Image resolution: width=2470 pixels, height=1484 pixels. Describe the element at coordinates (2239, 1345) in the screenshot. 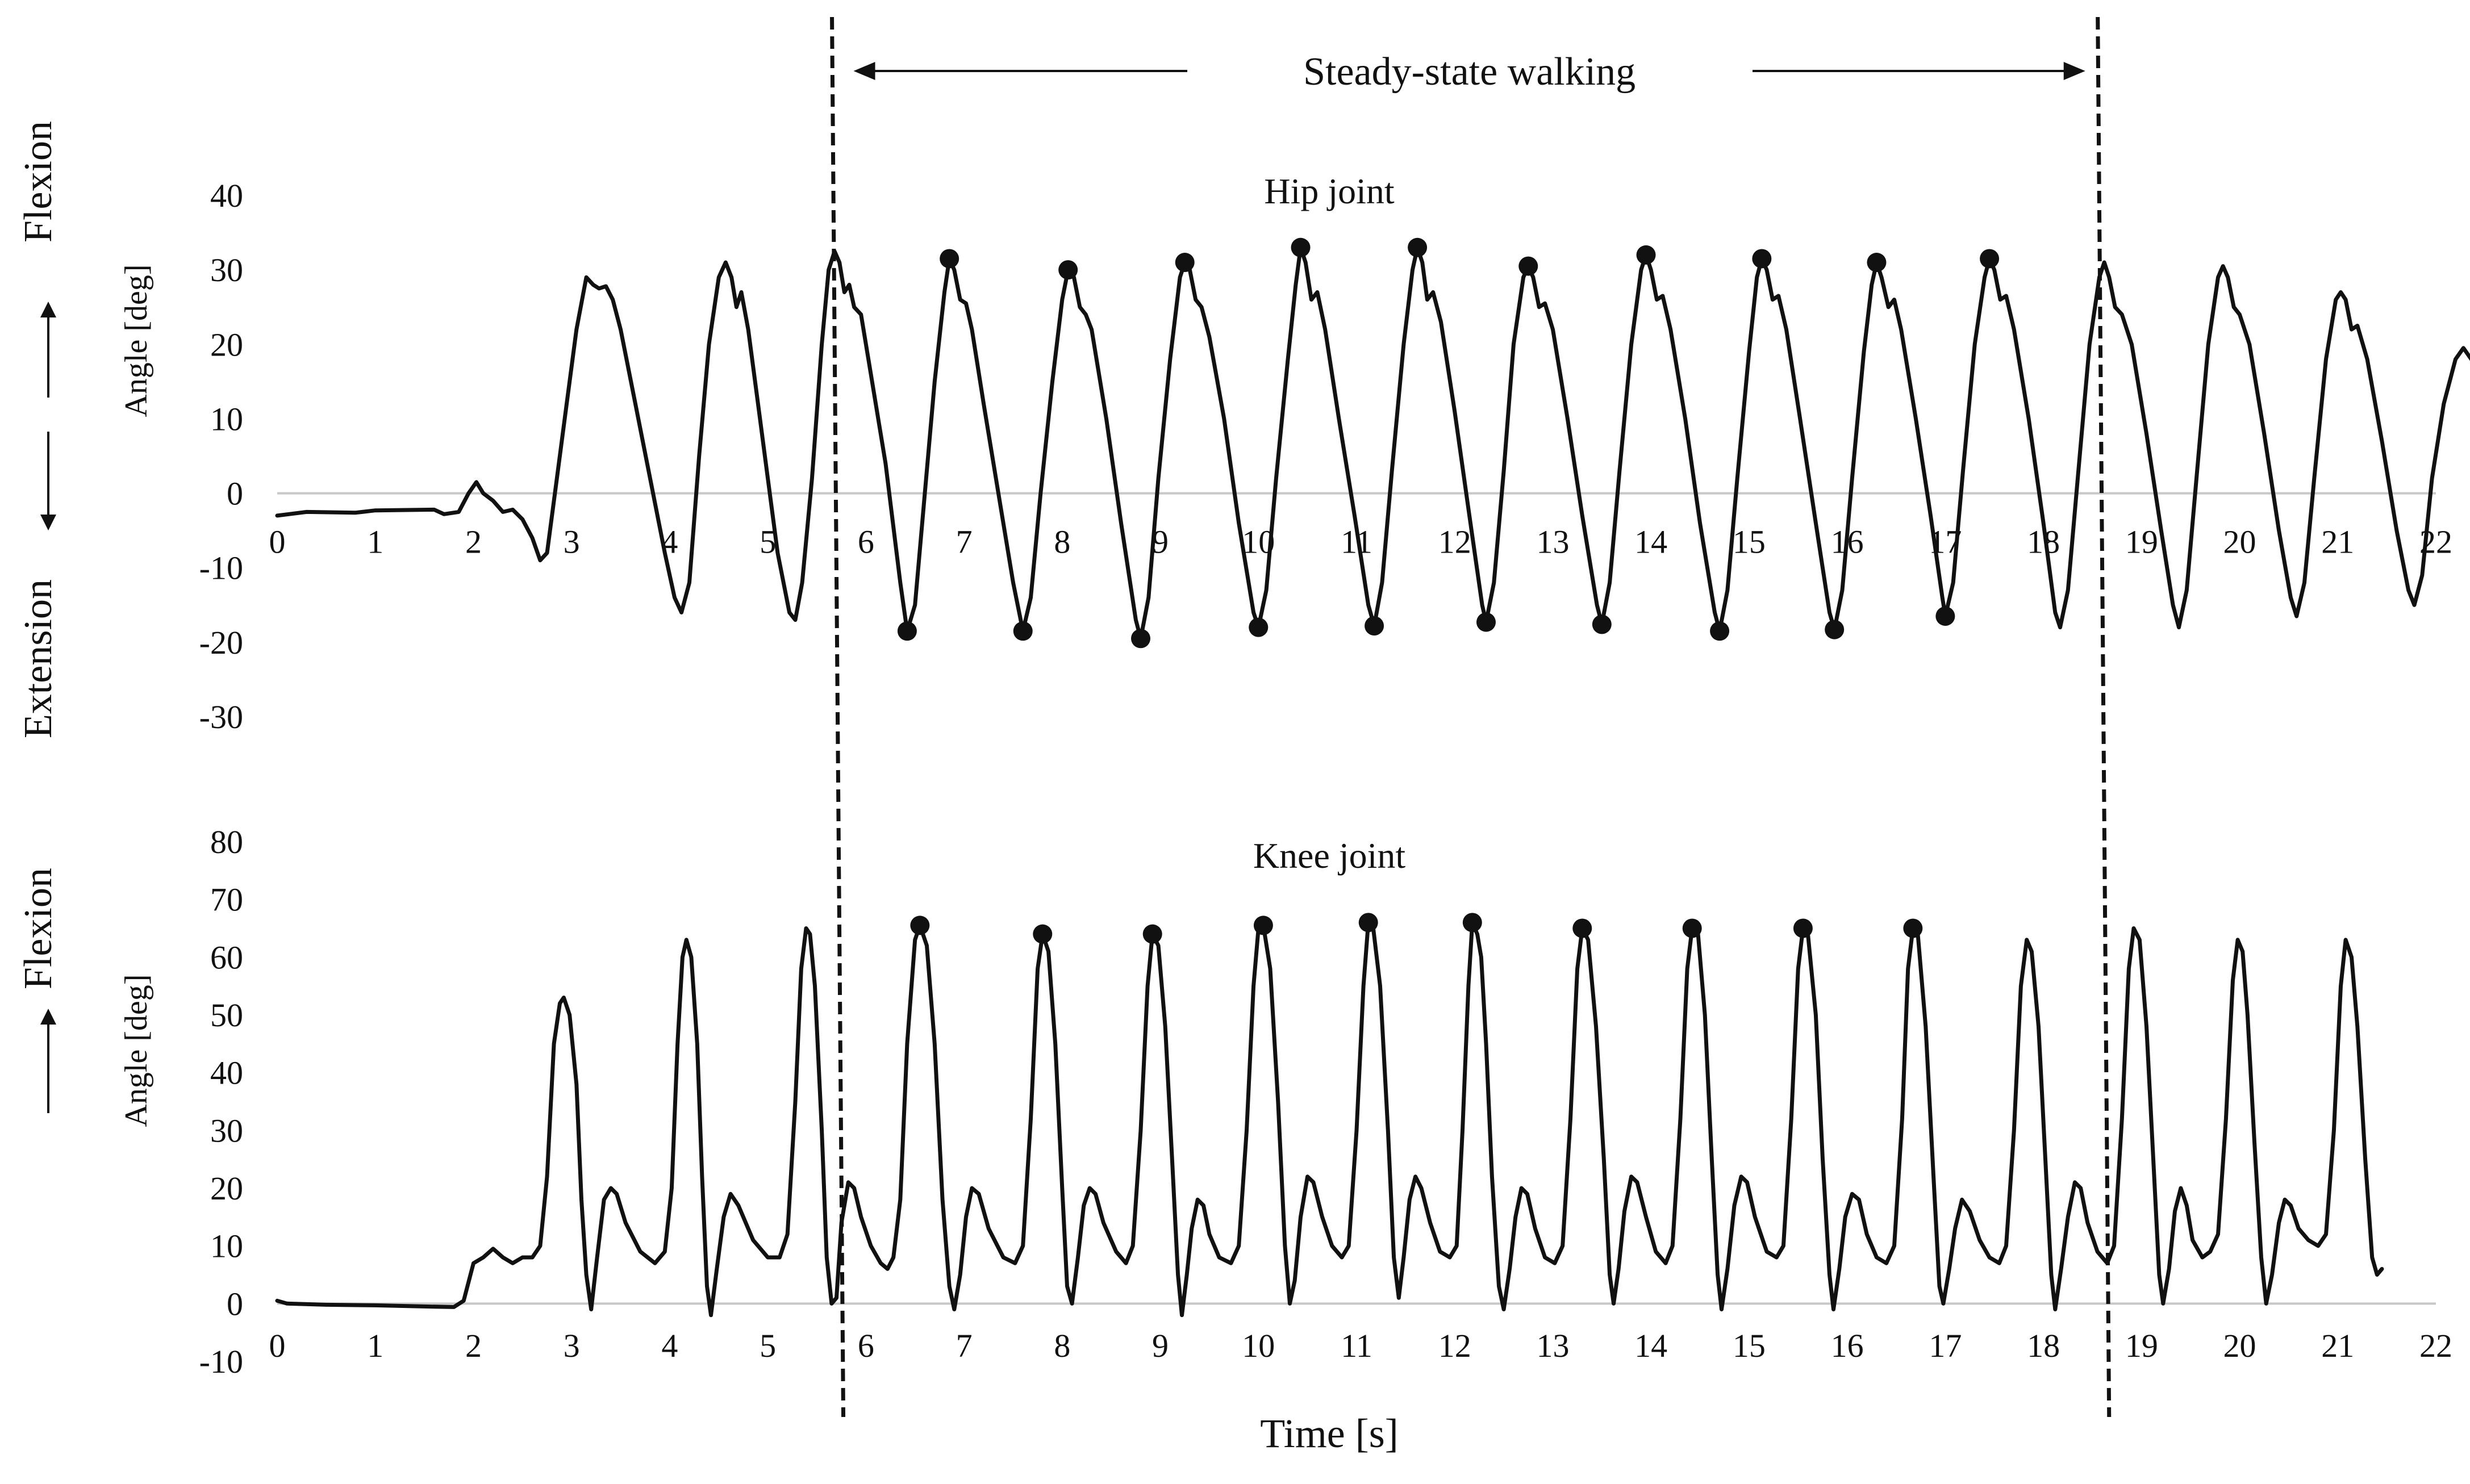

I see `knee-x-tick-label: 20` at that location.